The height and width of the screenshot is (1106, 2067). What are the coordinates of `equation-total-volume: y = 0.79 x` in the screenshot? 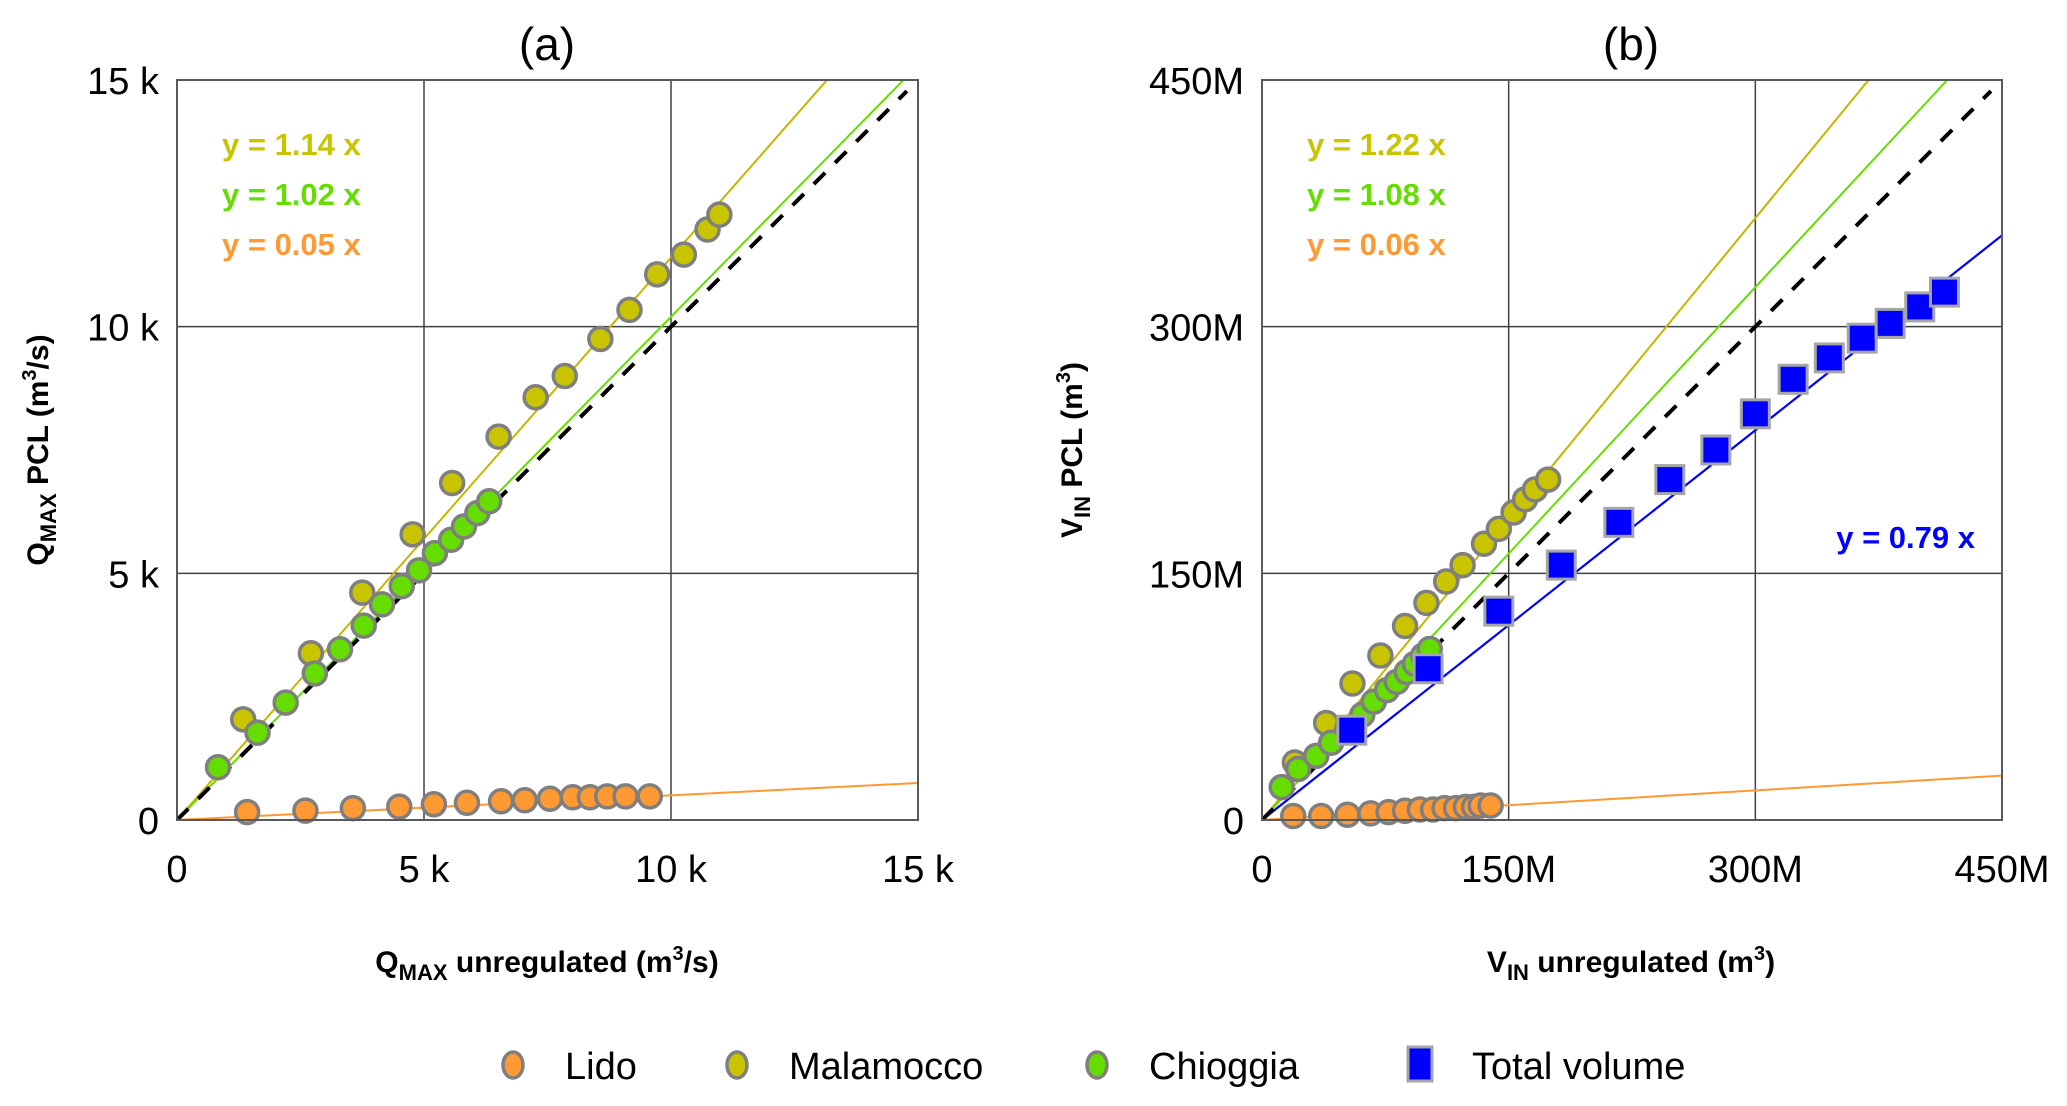 It's located at (1906, 537).